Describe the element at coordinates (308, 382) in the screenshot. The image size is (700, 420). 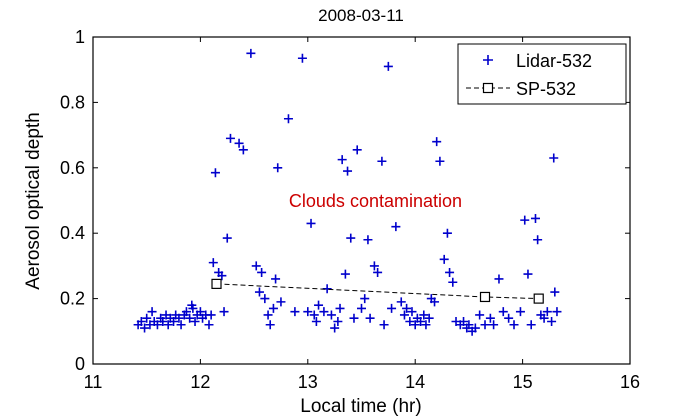
I see `x-tick-label: 13` at that location.